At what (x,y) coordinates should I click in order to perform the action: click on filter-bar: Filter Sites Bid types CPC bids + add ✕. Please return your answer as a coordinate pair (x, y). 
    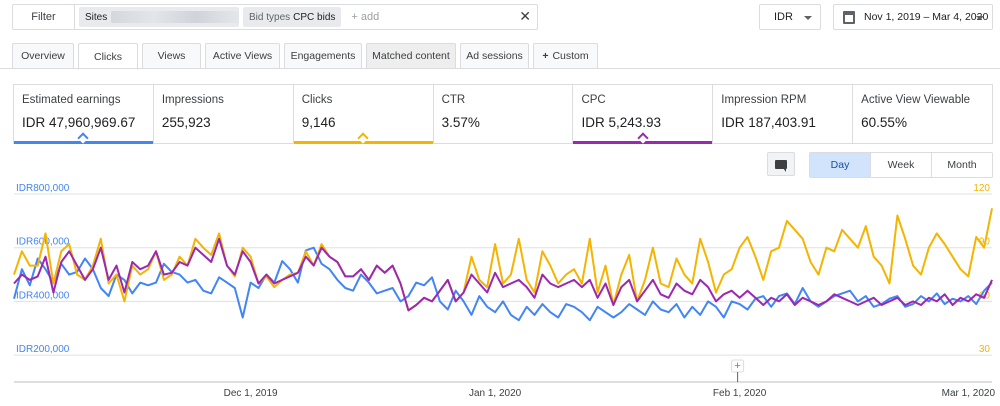
    Looking at the image, I should click on (275, 17).